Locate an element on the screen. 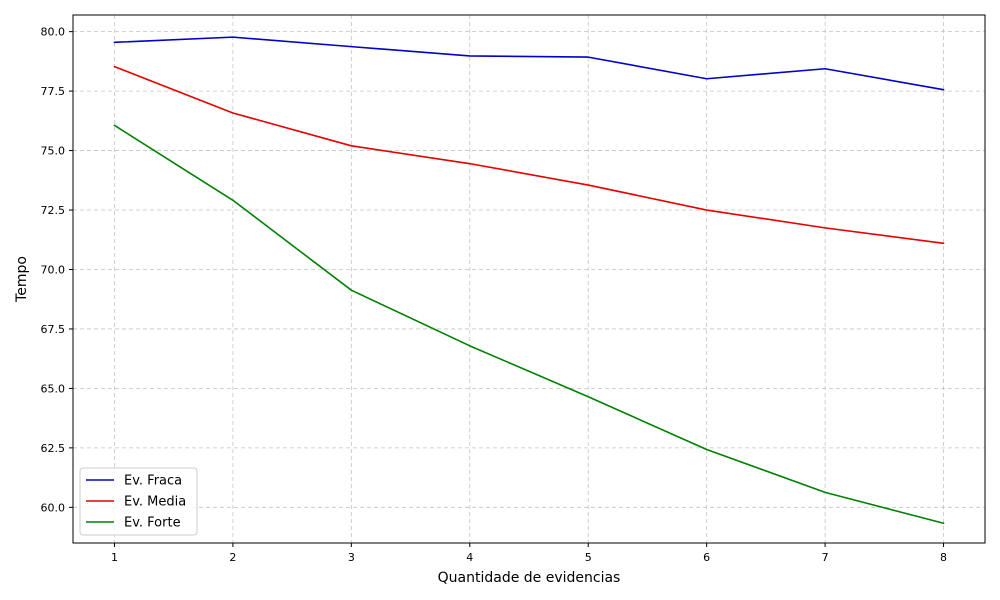  legend: Ev. Fraca Ev. Media Ev. Forte is located at coordinates (138, 501).